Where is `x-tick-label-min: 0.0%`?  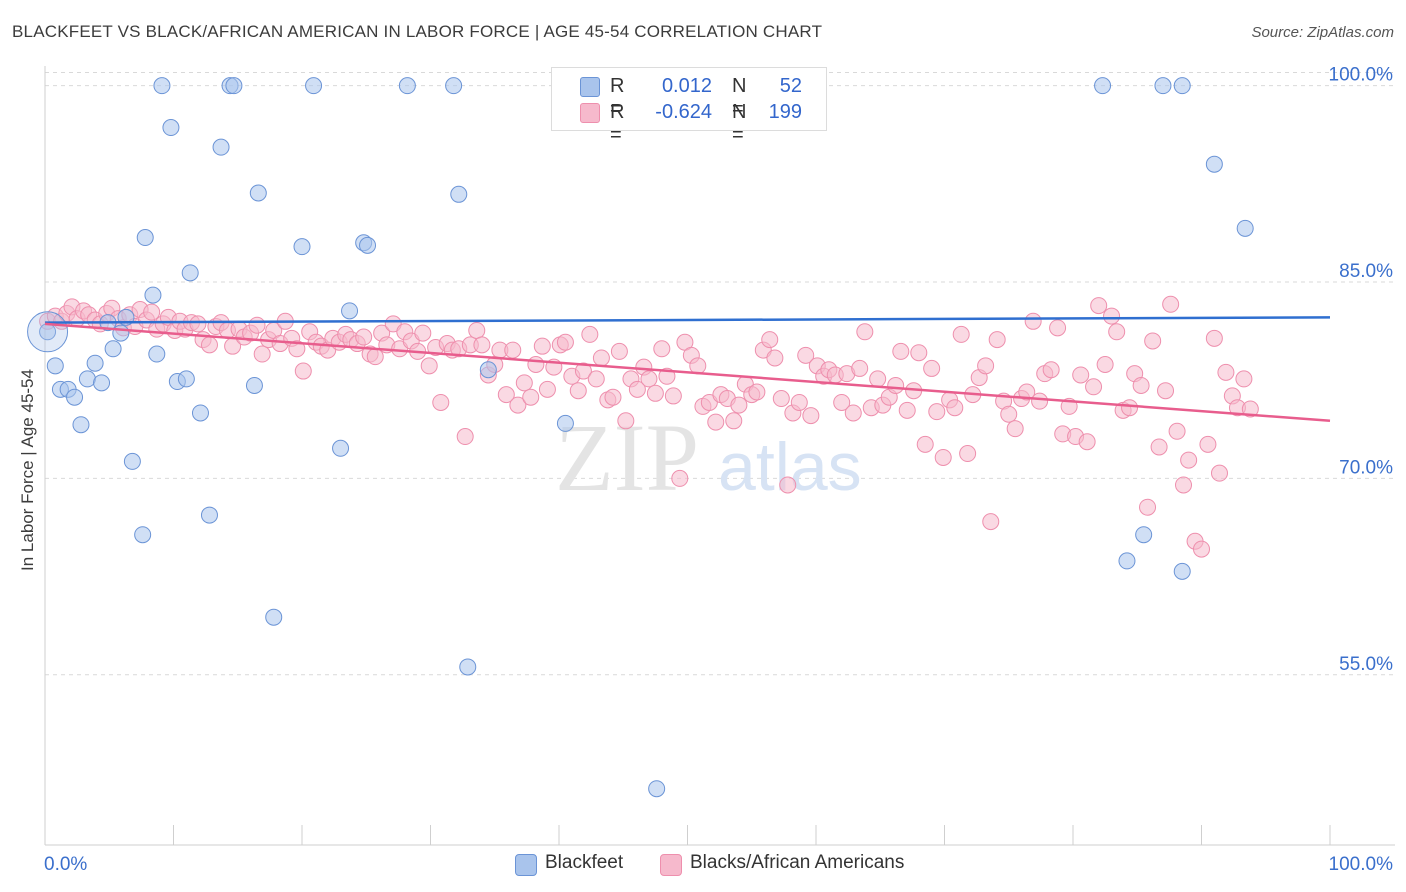 x-tick-label-min: 0.0% is located at coordinates (65, 864).